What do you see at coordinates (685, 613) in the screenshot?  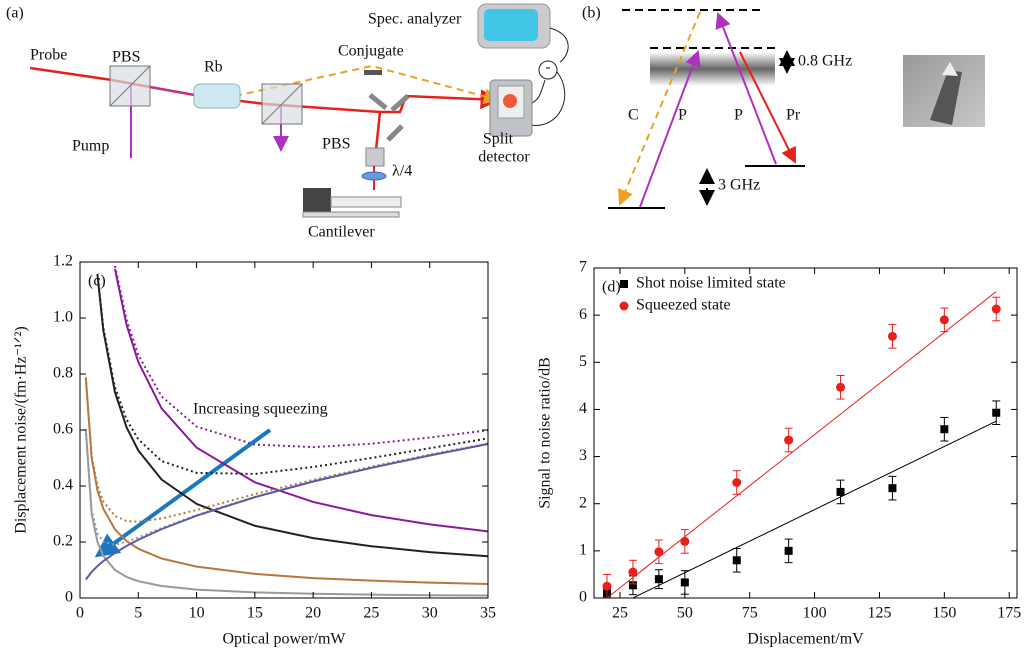 I see `x-tick-label: 50` at bounding box center [685, 613].